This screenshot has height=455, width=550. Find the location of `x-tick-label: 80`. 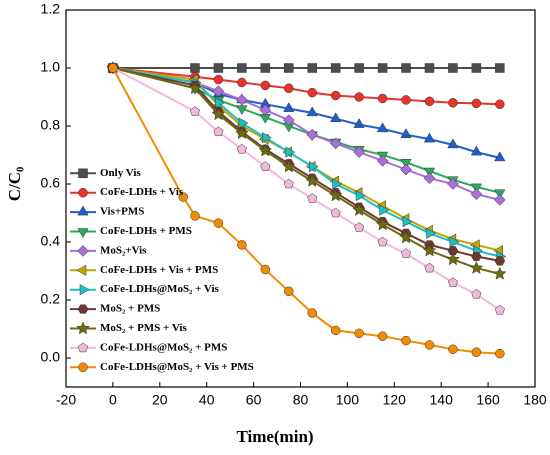

x-tick-label: 80 is located at coordinates (301, 400).